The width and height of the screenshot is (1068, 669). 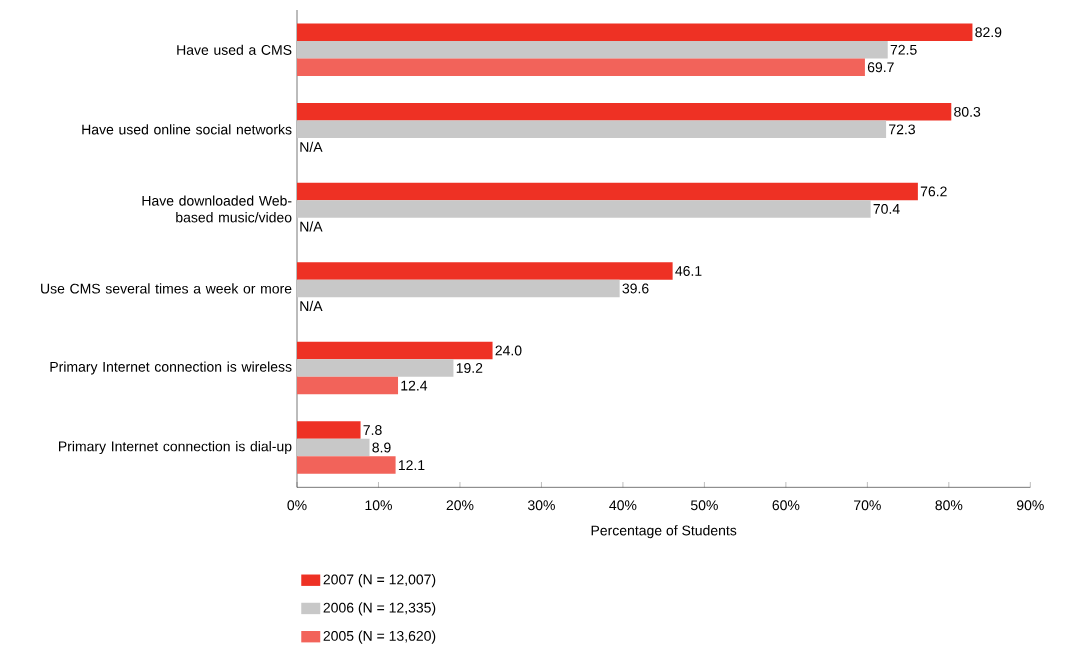 What do you see at coordinates (786, 505) in the screenshot?
I see `x-tick-label: 60%` at bounding box center [786, 505].